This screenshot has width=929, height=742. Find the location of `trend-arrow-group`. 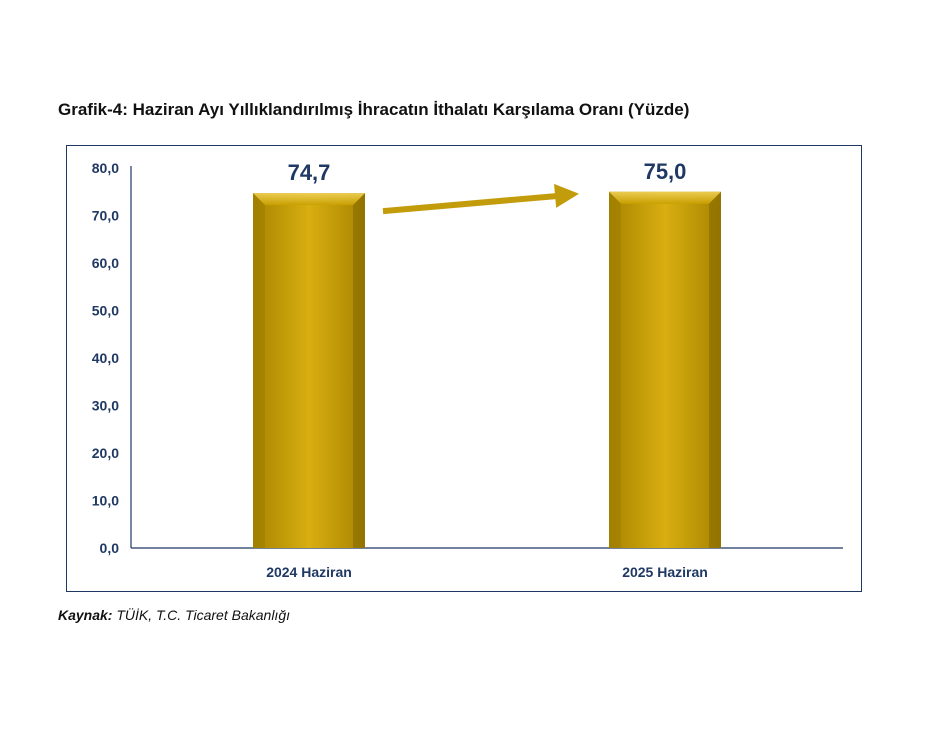

trend-arrow-group is located at coordinates (480, 199).